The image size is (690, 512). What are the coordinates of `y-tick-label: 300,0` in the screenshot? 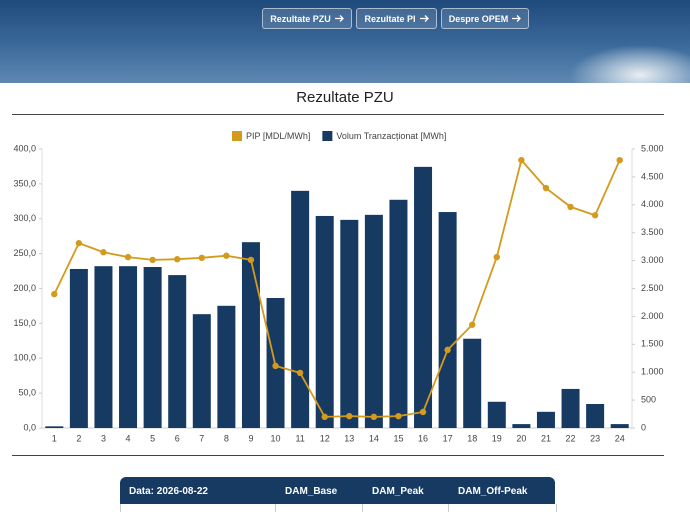 It's located at (24, 218).